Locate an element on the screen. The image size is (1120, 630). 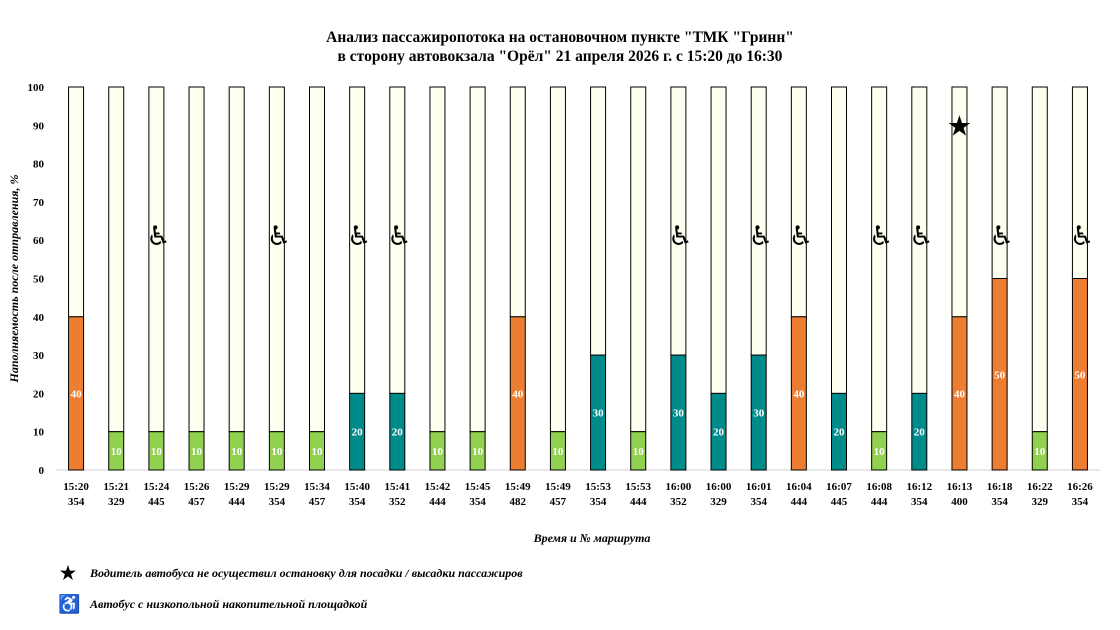
y-tick-label: 50 is located at coordinates (39, 280).